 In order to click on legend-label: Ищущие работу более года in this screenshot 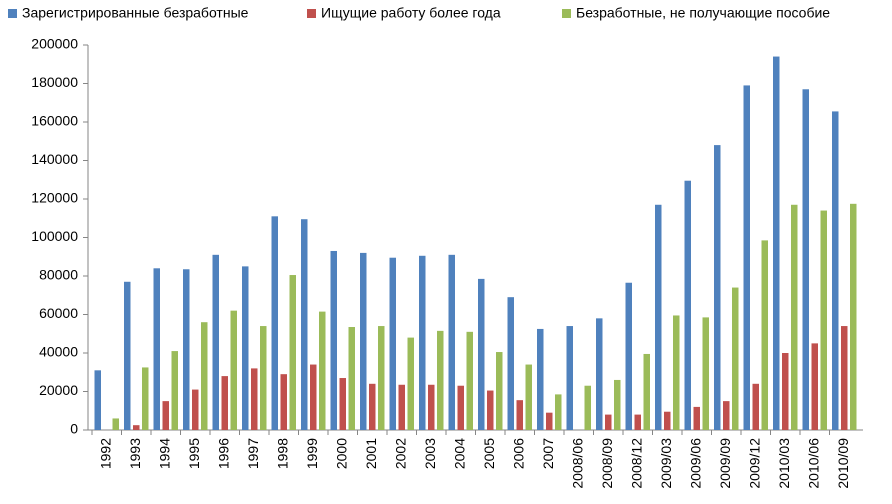, I will do `click(411, 13)`.